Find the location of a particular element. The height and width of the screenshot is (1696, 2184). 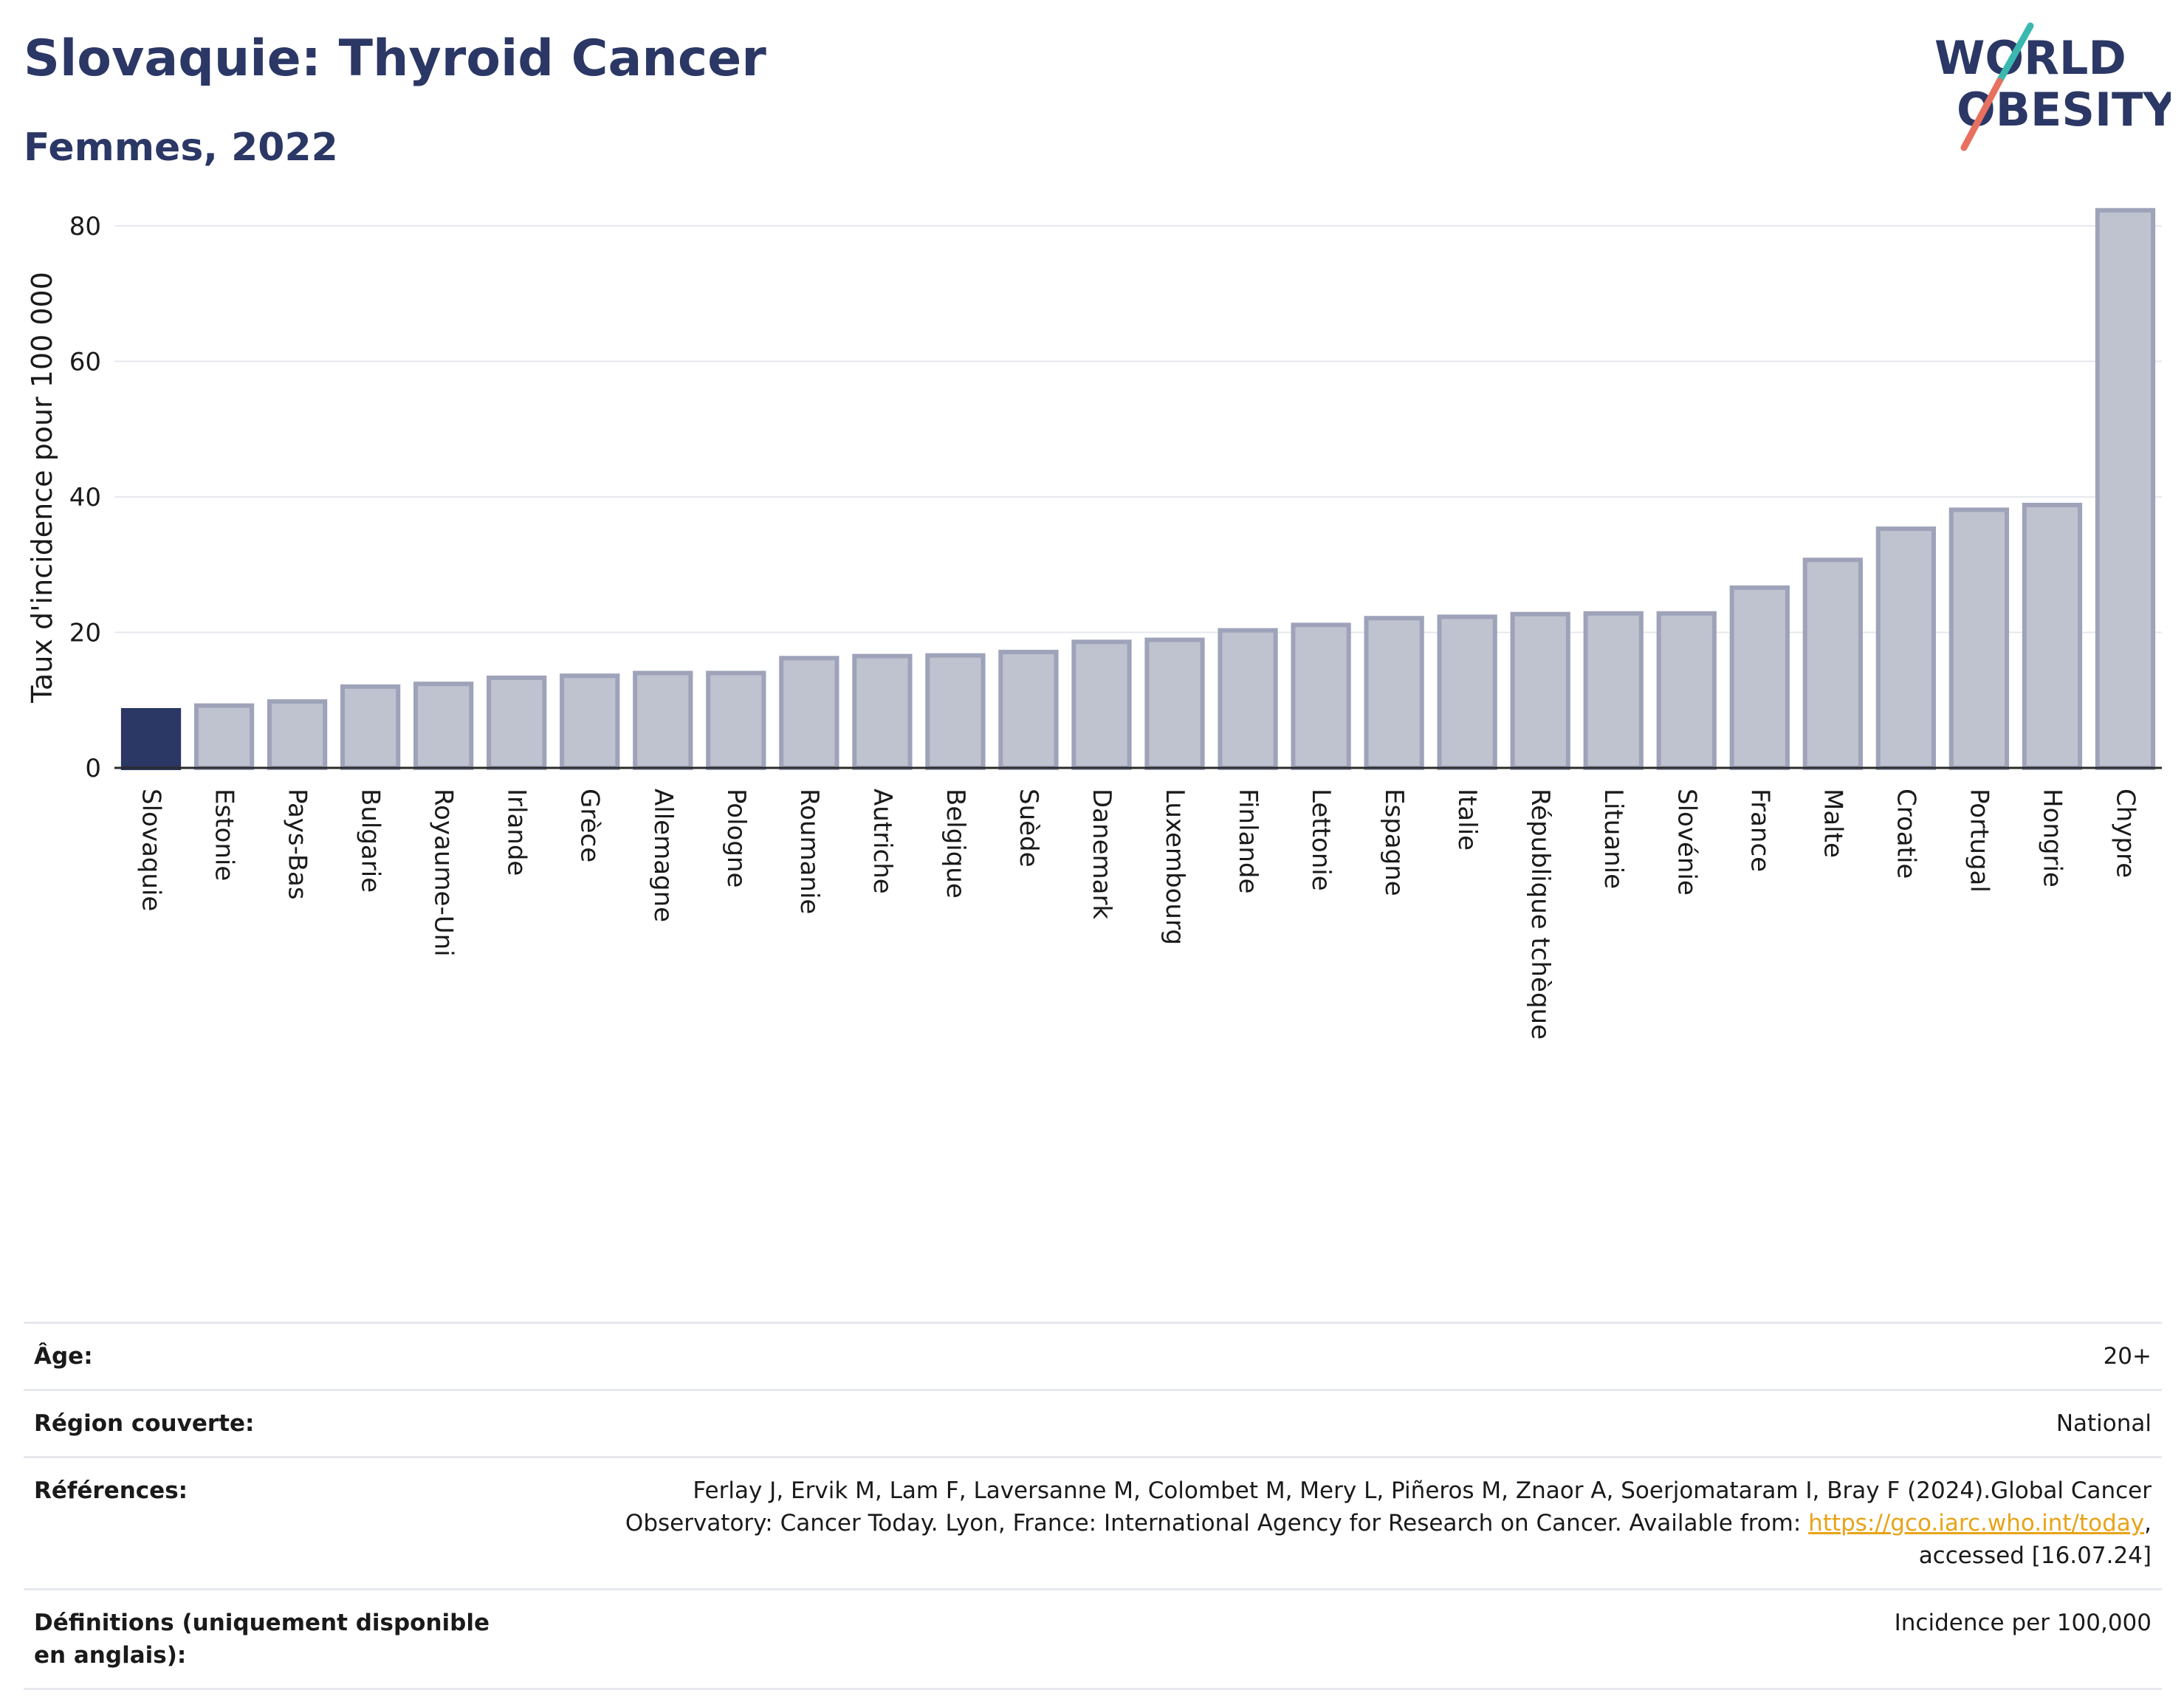

x-tick-label: Malte is located at coordinates (1833, 823).